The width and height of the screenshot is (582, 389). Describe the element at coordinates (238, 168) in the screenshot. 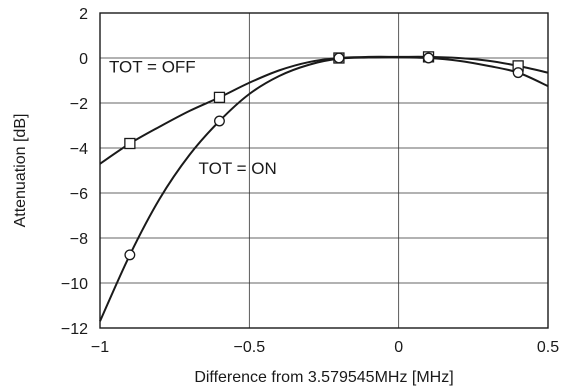

I see `annotation-tot-on: TOT = ON` at that location.